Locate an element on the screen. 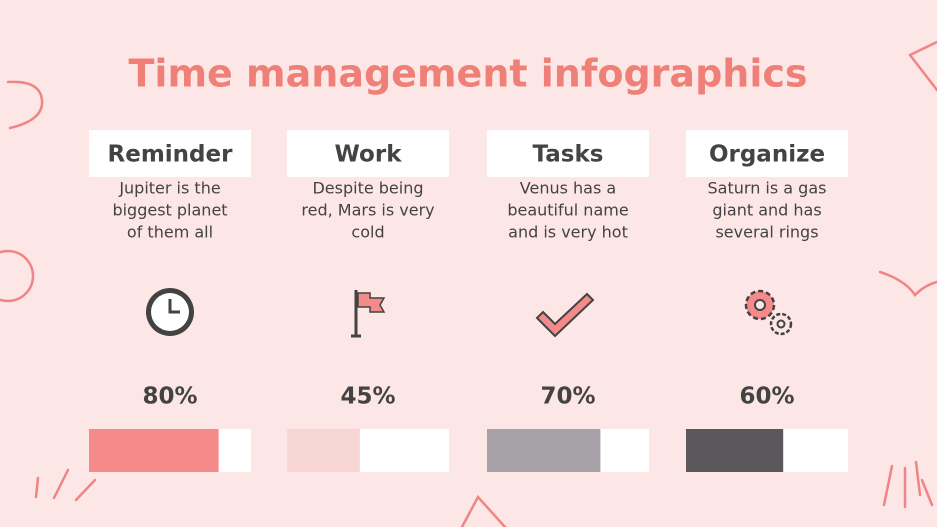 The width and height of the screenshot is (937, 527). heading: Organize is located at coordinates (767, 155).